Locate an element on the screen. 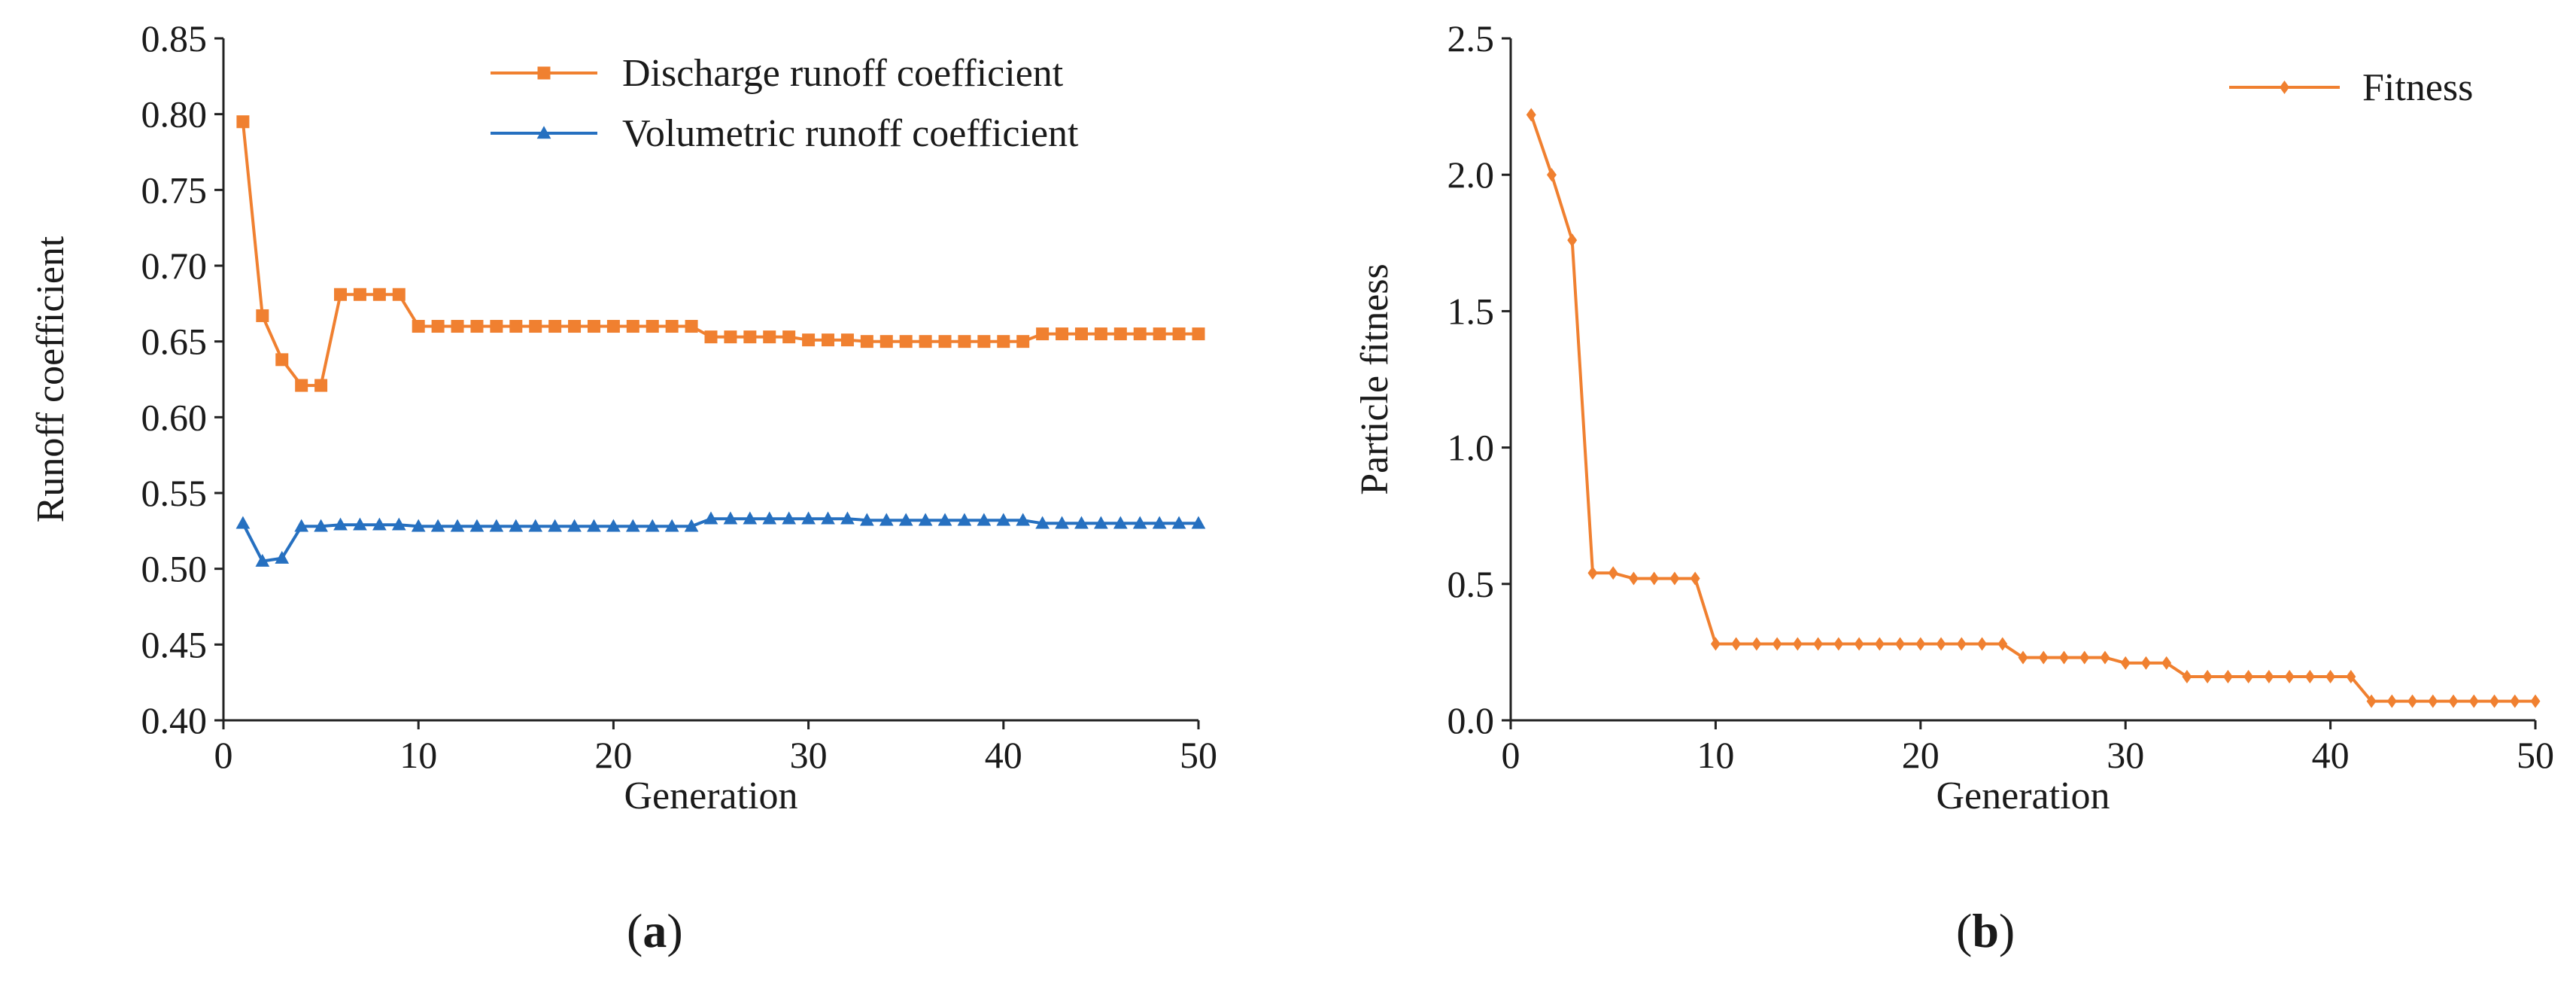 The width and height of the screenshot is (2576, 983). y-tick-label: 0.70 is located at coordinates (174, 266).